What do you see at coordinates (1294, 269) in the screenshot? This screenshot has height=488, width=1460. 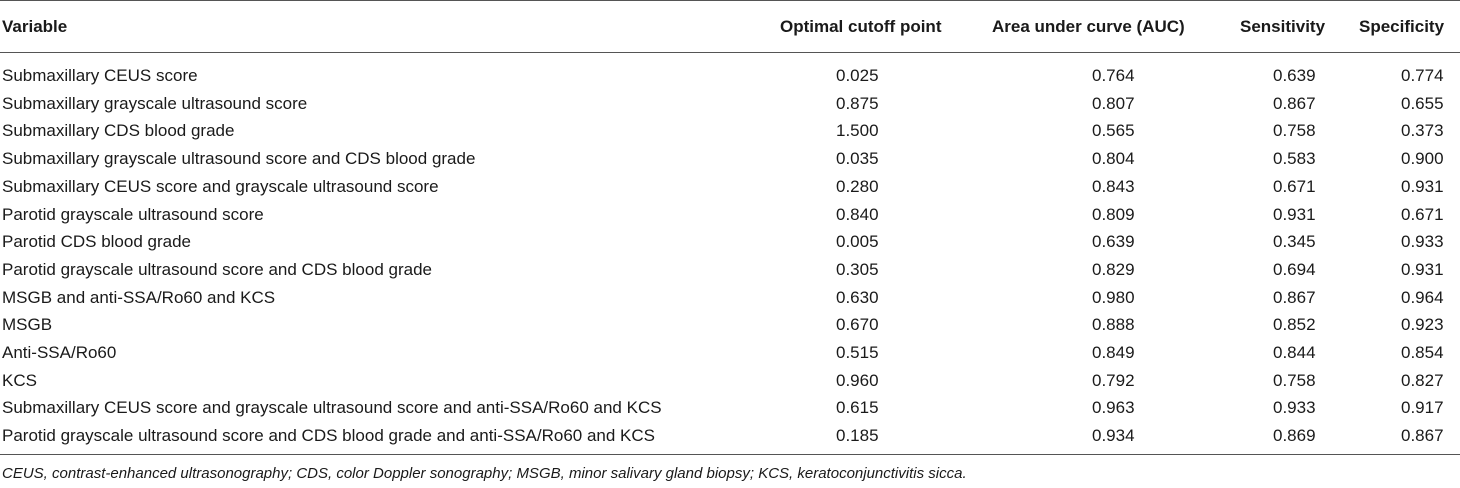 I see `cell-sensitivity: 0.694` at bounding box center [1294, 269].